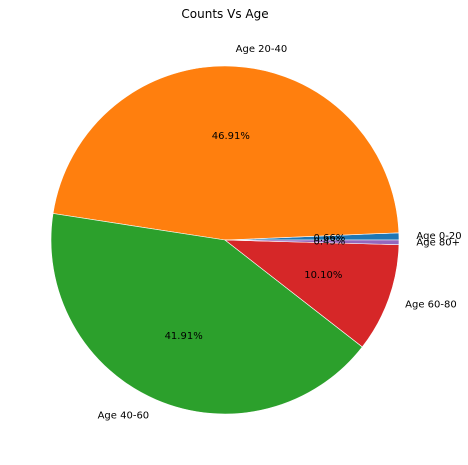 The height and width of the screenshot is (465, 468). I want to click on percent-label-age-60-80: 10.10%, so click(323, 275).